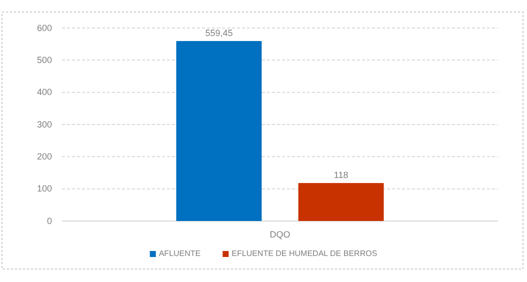 This screenshot has height=282, width=527. What do you see at coordinates (44, 189) in the screenshot?
I see `y-tick-label: 100` at bounding box center [44, 189].